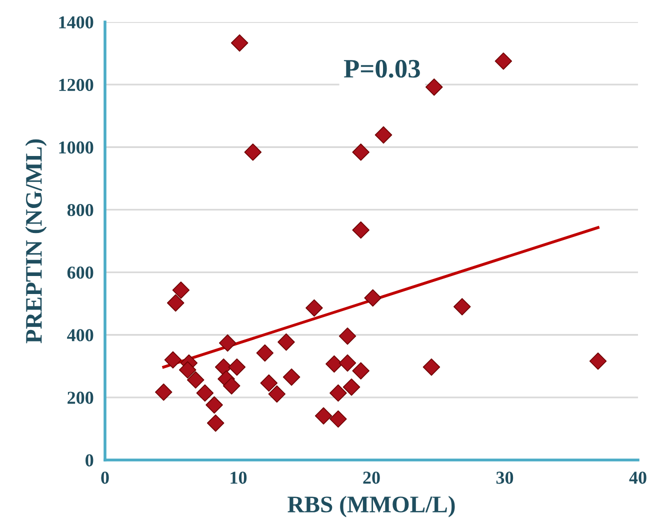 The width and height of the screenshot is (665, 529). What do you see at coordinates (637, 478) in the screenshot?
I see `x-tick-label: 40` at bounding box center [637, 478].